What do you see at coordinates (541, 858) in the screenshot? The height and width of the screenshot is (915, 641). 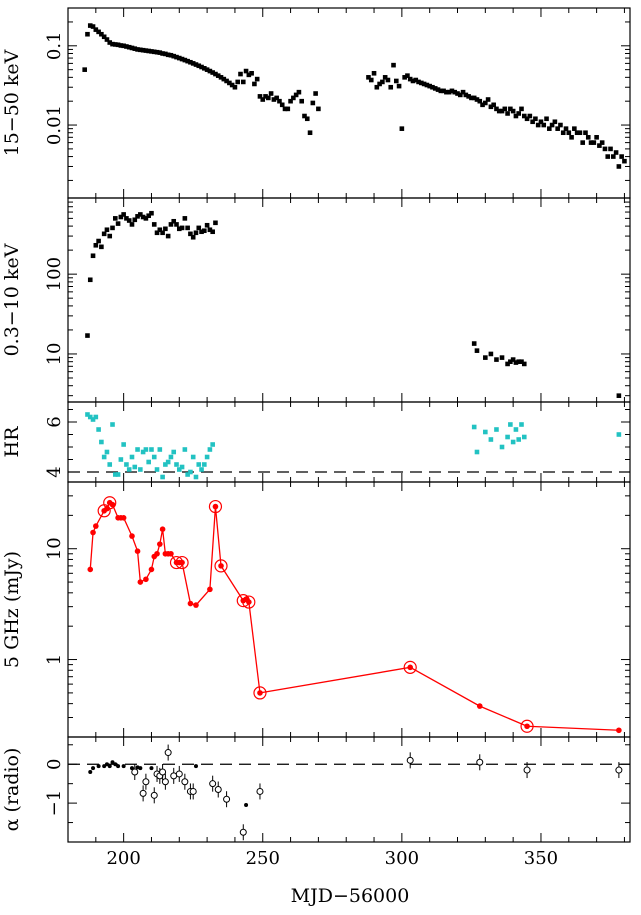 I see `x-tick-label: 350` at bounding box center [541, 858].